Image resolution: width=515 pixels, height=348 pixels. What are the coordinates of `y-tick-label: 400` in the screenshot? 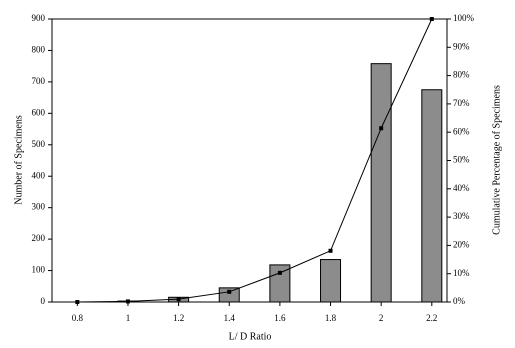 It's located at (39, 175).